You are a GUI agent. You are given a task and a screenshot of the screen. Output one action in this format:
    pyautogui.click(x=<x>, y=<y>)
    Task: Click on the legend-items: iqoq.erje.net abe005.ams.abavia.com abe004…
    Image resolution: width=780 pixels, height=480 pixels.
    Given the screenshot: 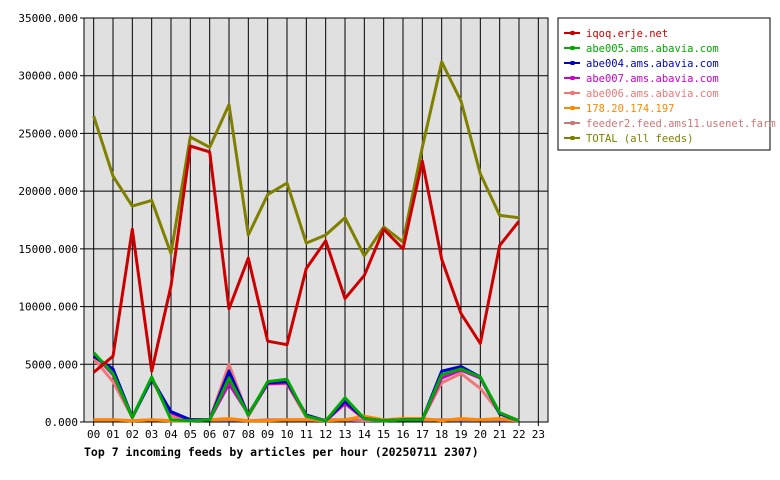 What is the action you would take?
    pyautogui.click(x=670, y=86)
    